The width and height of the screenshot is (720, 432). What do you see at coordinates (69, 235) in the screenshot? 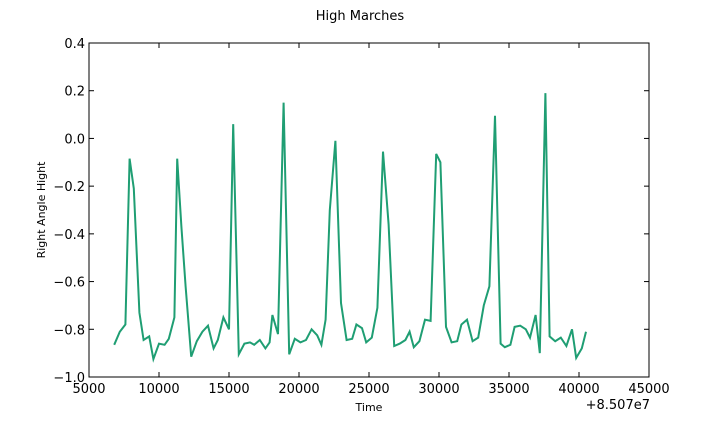
I see `y-tick-label: −0.4` at bounding box center [69, 235].